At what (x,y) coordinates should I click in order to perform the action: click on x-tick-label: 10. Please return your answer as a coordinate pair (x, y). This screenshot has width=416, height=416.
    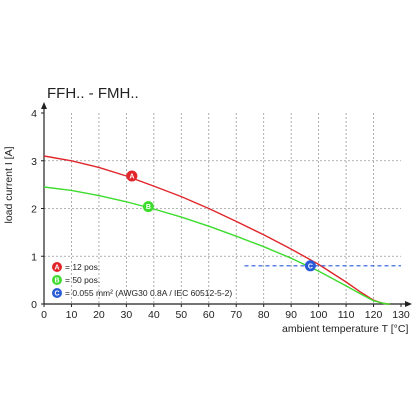
    Looking at the image, I should click on (72, 315).